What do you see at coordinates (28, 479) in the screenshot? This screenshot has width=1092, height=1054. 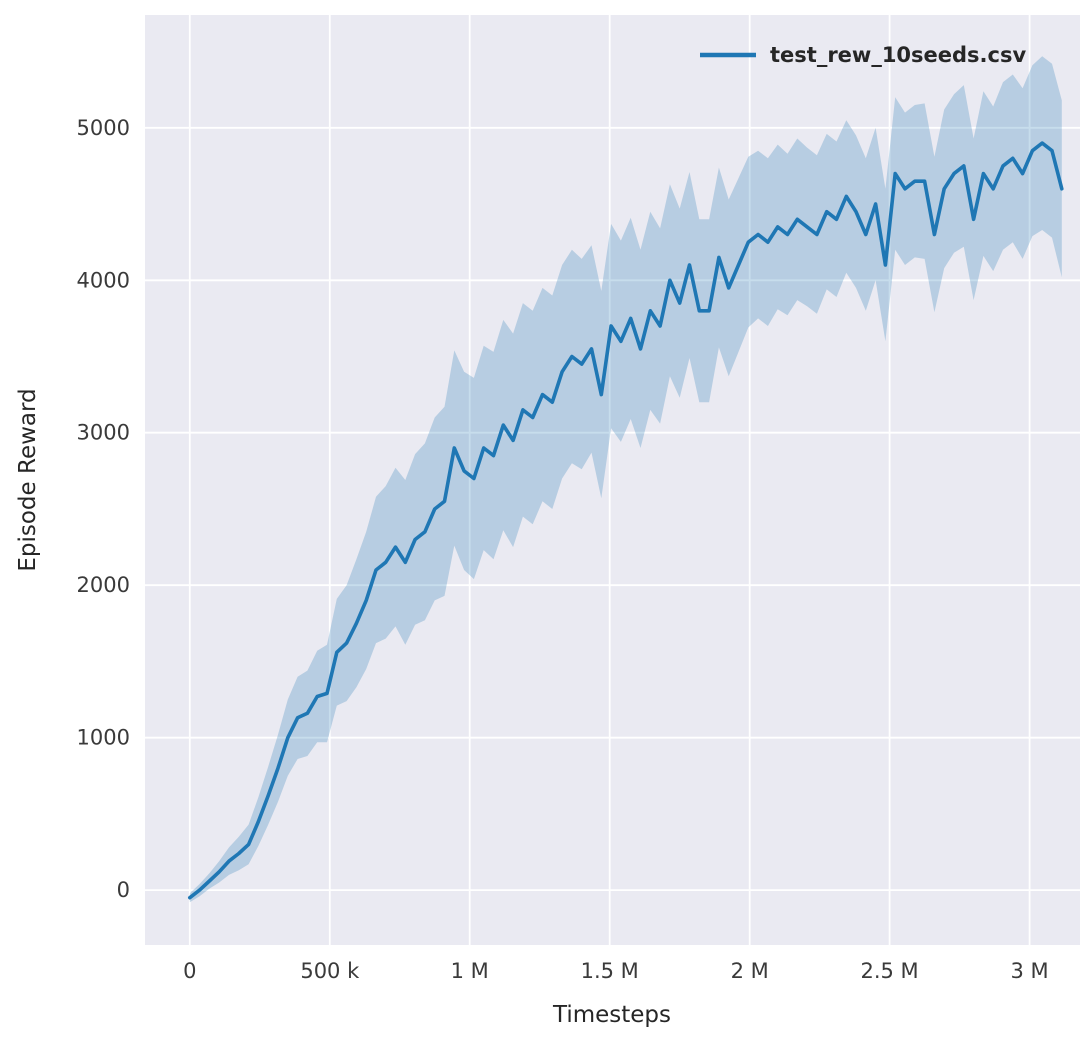 I see `y-axis-label: Episode Reward` at bounding box center [28, 479].